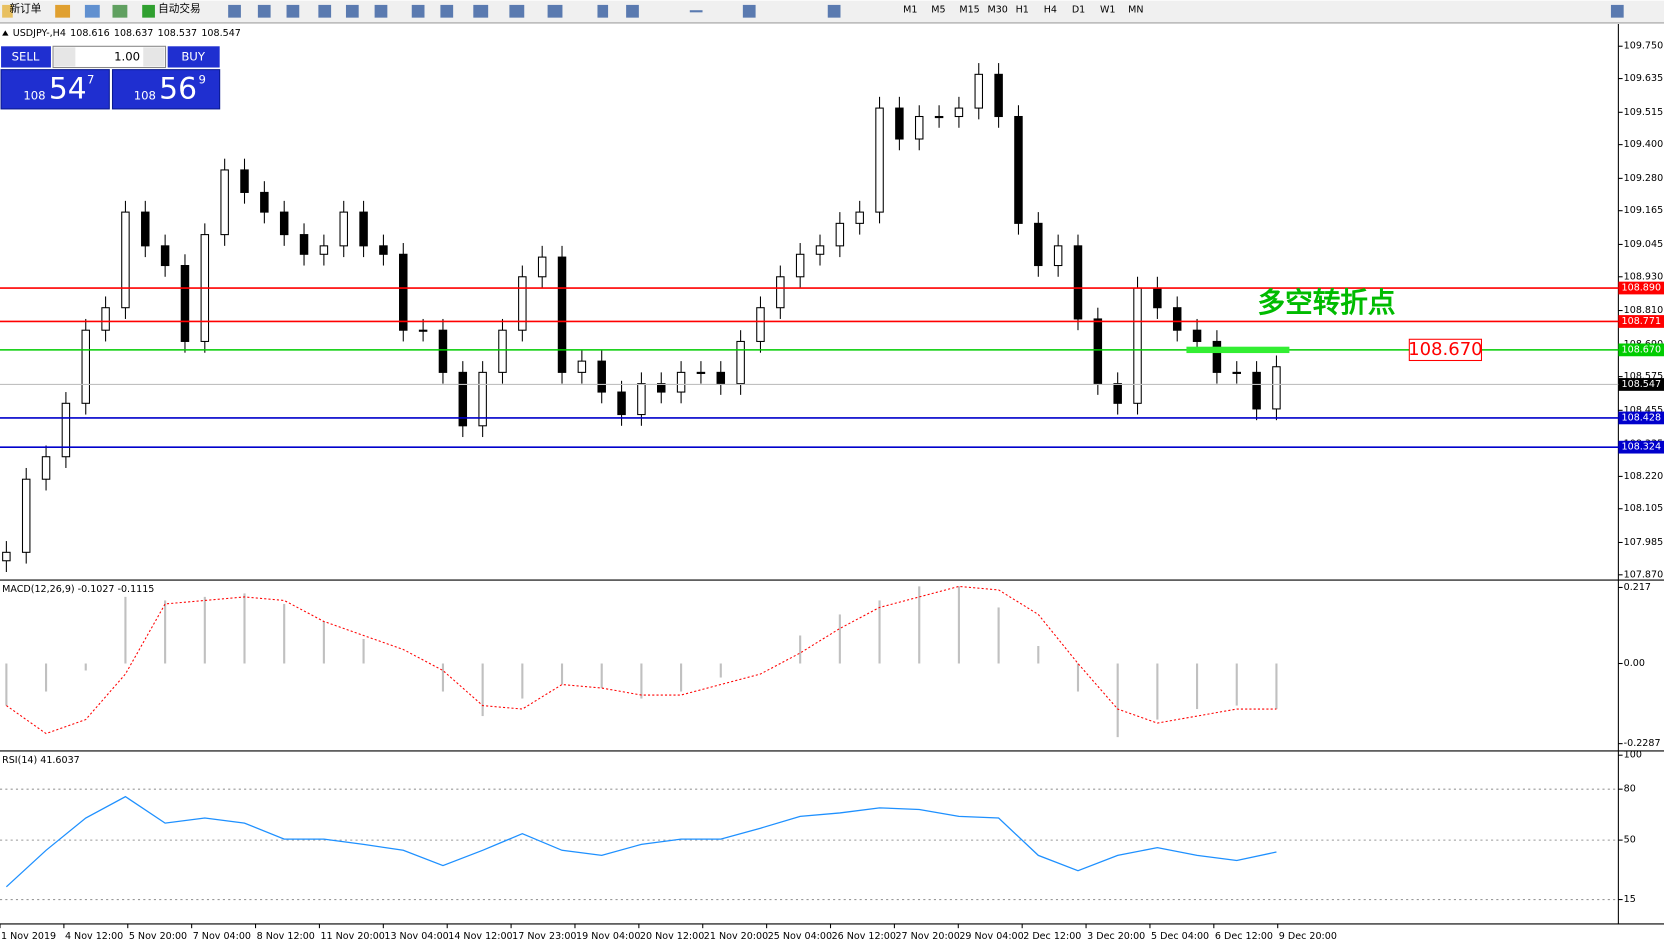 The height and width of the screenshot is (949, 1664). What do you see at coordinates (109, 57) in the screenshot?
I see `lots-input` at bounding box center [109, 57].